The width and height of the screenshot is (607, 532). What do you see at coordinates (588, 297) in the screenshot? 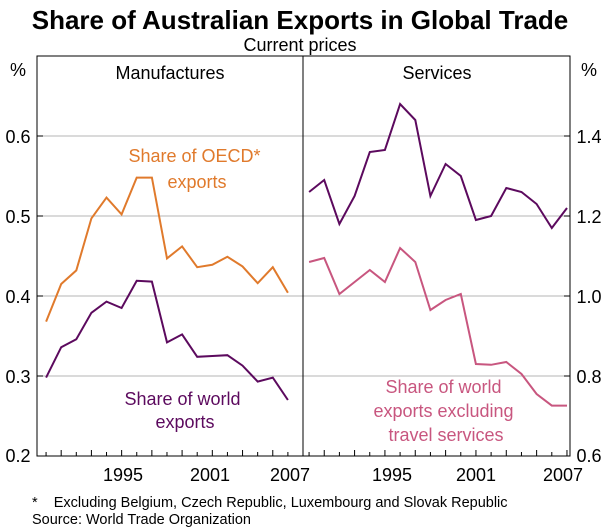
I see `right-tick-label: 1.0` at bounding box center [588, 297].